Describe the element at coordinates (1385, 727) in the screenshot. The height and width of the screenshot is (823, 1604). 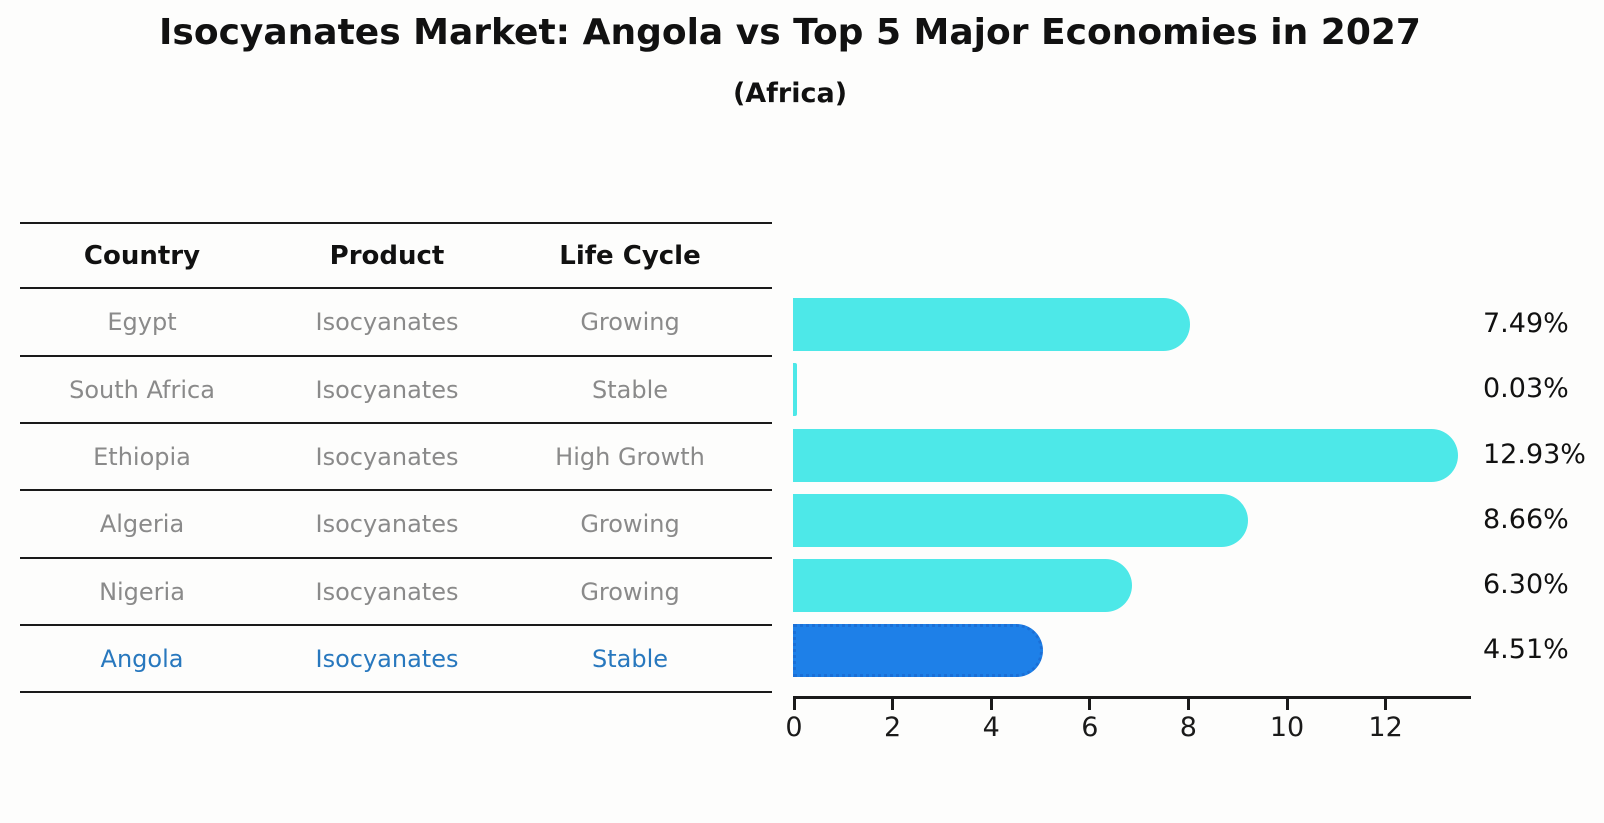
I see `x-axis-tick-label: 12` at that location.